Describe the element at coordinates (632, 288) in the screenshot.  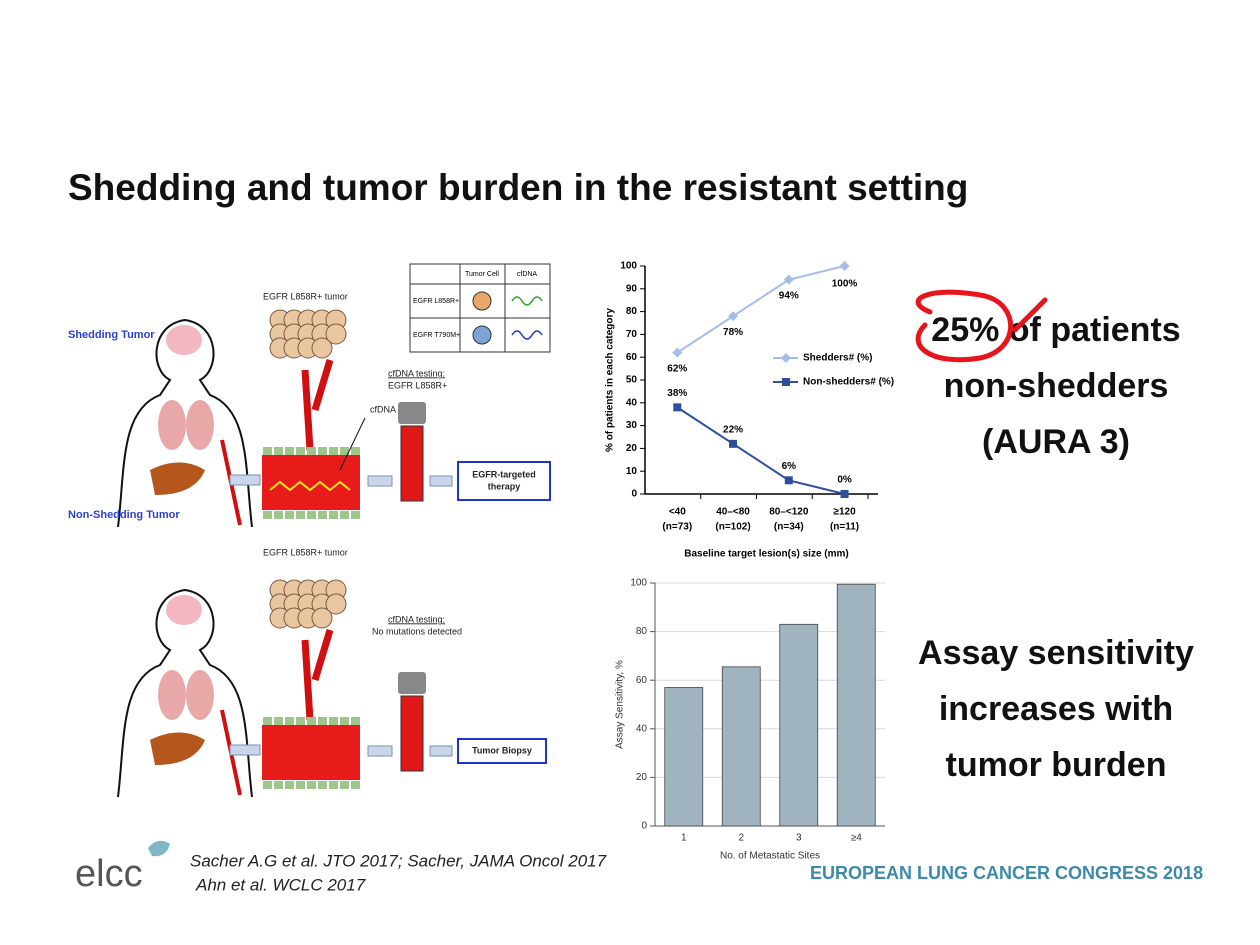
I see `y-tick-label: 90` at that location.